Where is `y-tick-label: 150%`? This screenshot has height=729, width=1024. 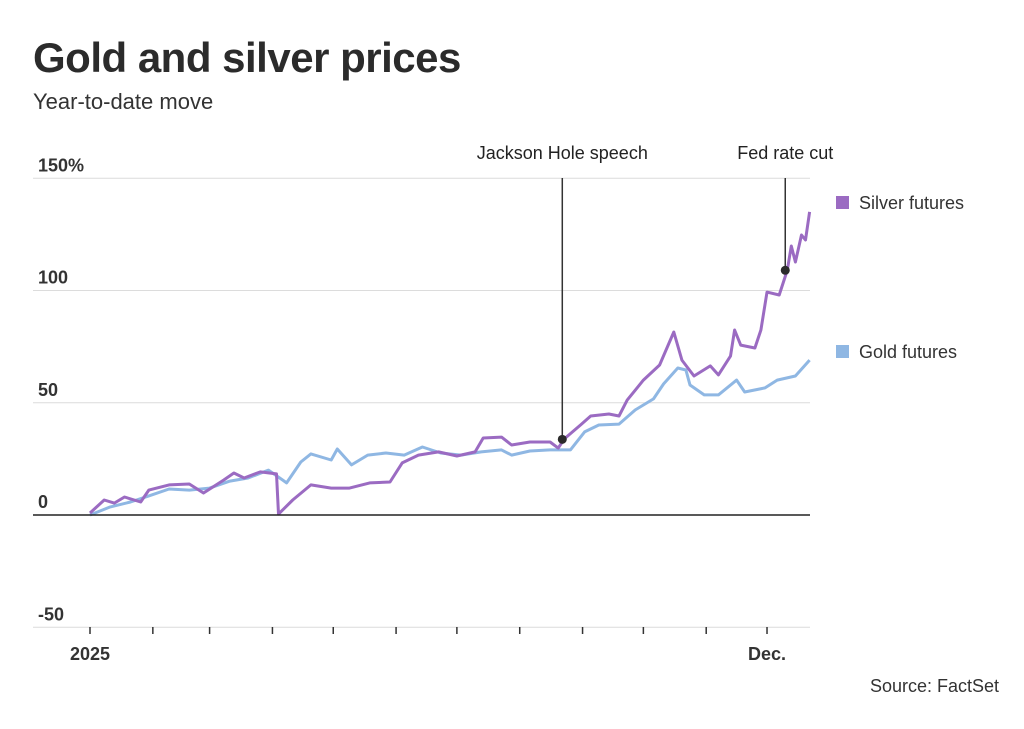
y-tick-label: 150% is located at coordinates (61, 165).